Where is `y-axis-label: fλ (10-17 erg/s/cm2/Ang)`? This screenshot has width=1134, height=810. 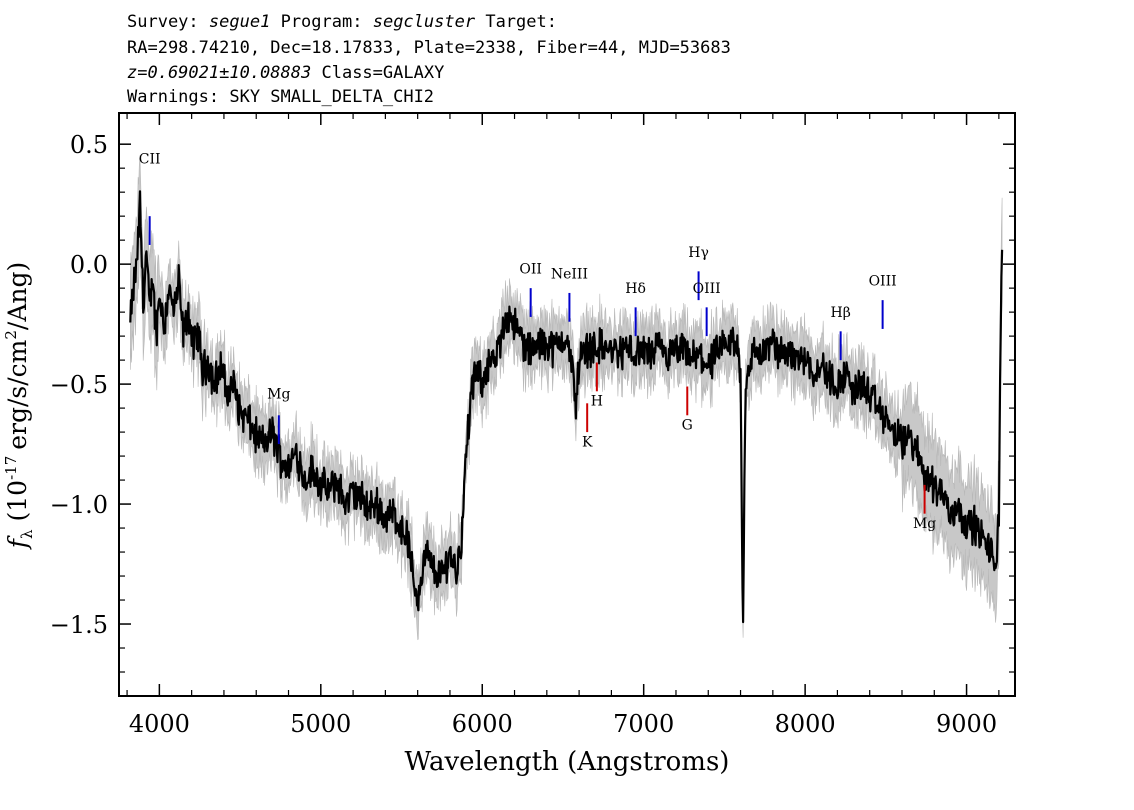
y-axis-label: fλ (10-17 erg/s/cm2/Ang) is located at coordinates (19, 406).